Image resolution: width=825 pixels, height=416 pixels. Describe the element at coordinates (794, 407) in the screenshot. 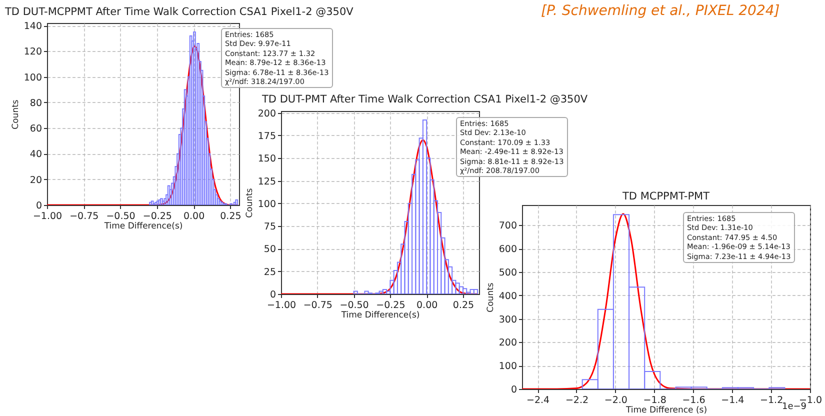

I see `text: 1e−9` at that location.